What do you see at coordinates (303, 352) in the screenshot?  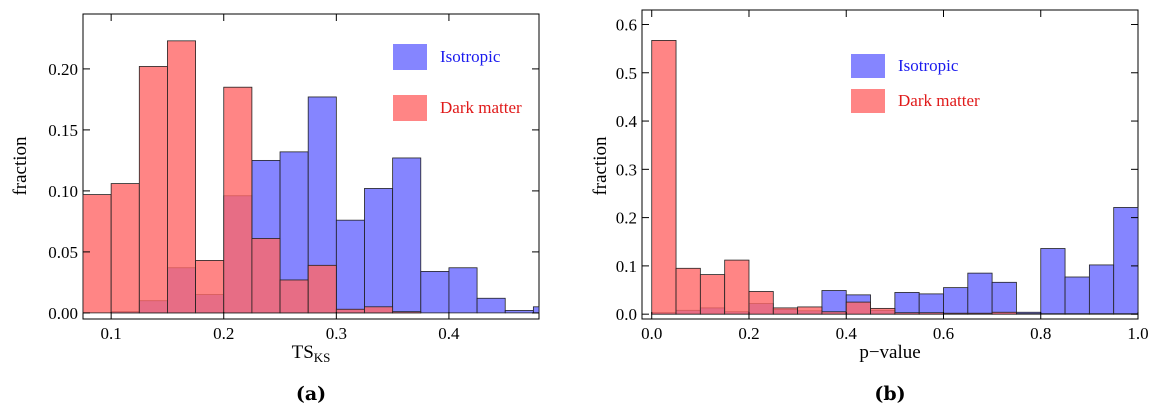 I see `x-axis-label-main: TS` at bounding box center [303, 352].